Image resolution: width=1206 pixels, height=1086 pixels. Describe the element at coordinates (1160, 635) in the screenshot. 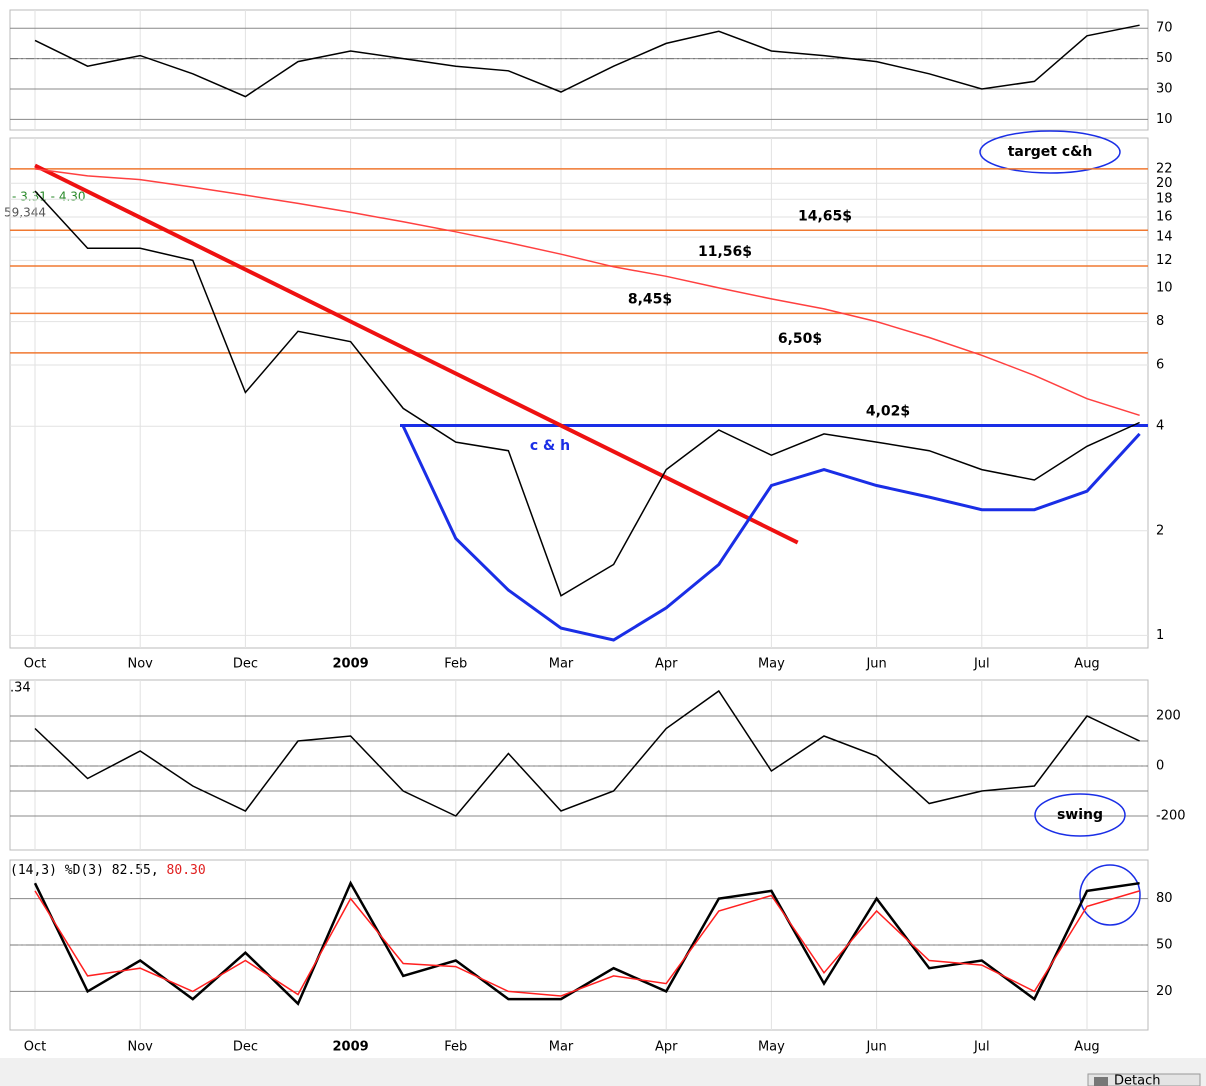

I see `y-tick-label: 1` at that location.